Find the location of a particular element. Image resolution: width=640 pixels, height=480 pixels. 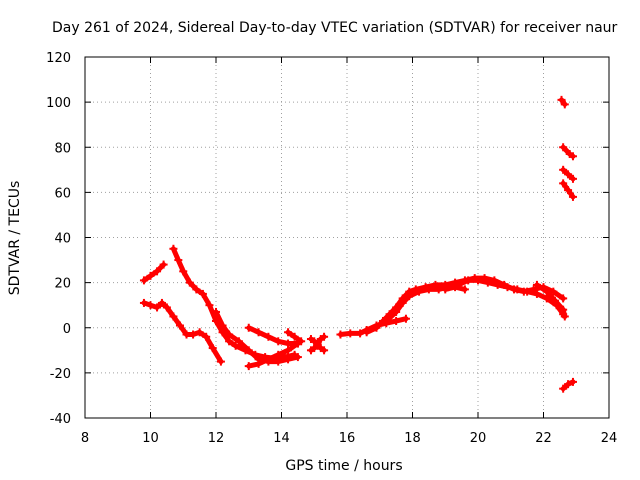

x-axis-label: GPS time / hours is located at coordinates (343, 466).